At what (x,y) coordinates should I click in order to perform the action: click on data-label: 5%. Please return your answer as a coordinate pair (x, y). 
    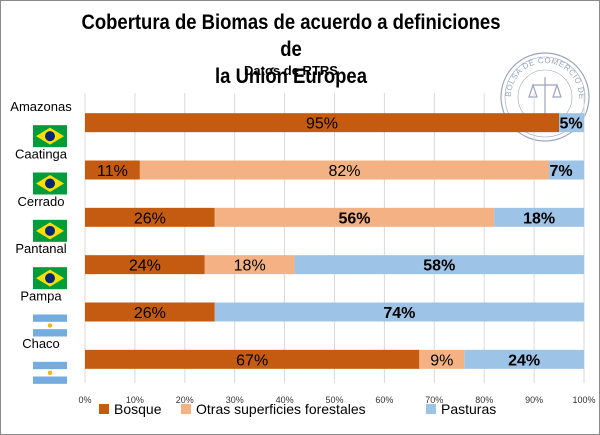
    Looking at the image, I should click on (570, 124).